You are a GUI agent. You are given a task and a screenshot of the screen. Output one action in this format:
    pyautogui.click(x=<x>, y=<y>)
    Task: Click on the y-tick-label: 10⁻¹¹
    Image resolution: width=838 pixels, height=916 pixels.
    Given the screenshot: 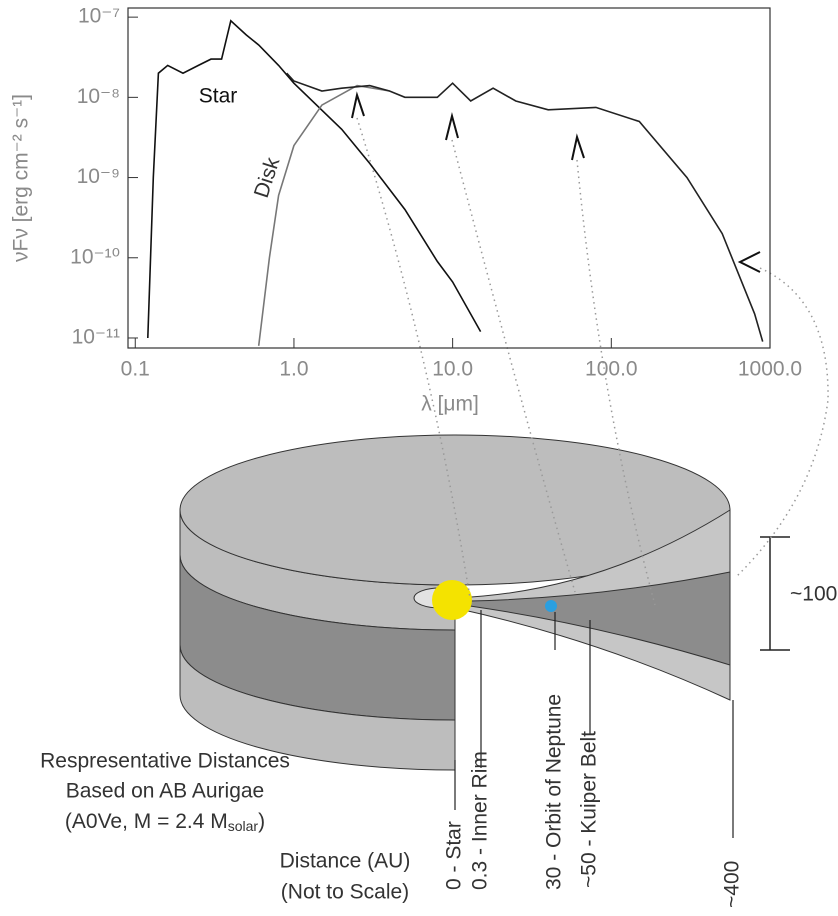 What is the action you would take?
    pyautogui.click(x=96, y=337)
    